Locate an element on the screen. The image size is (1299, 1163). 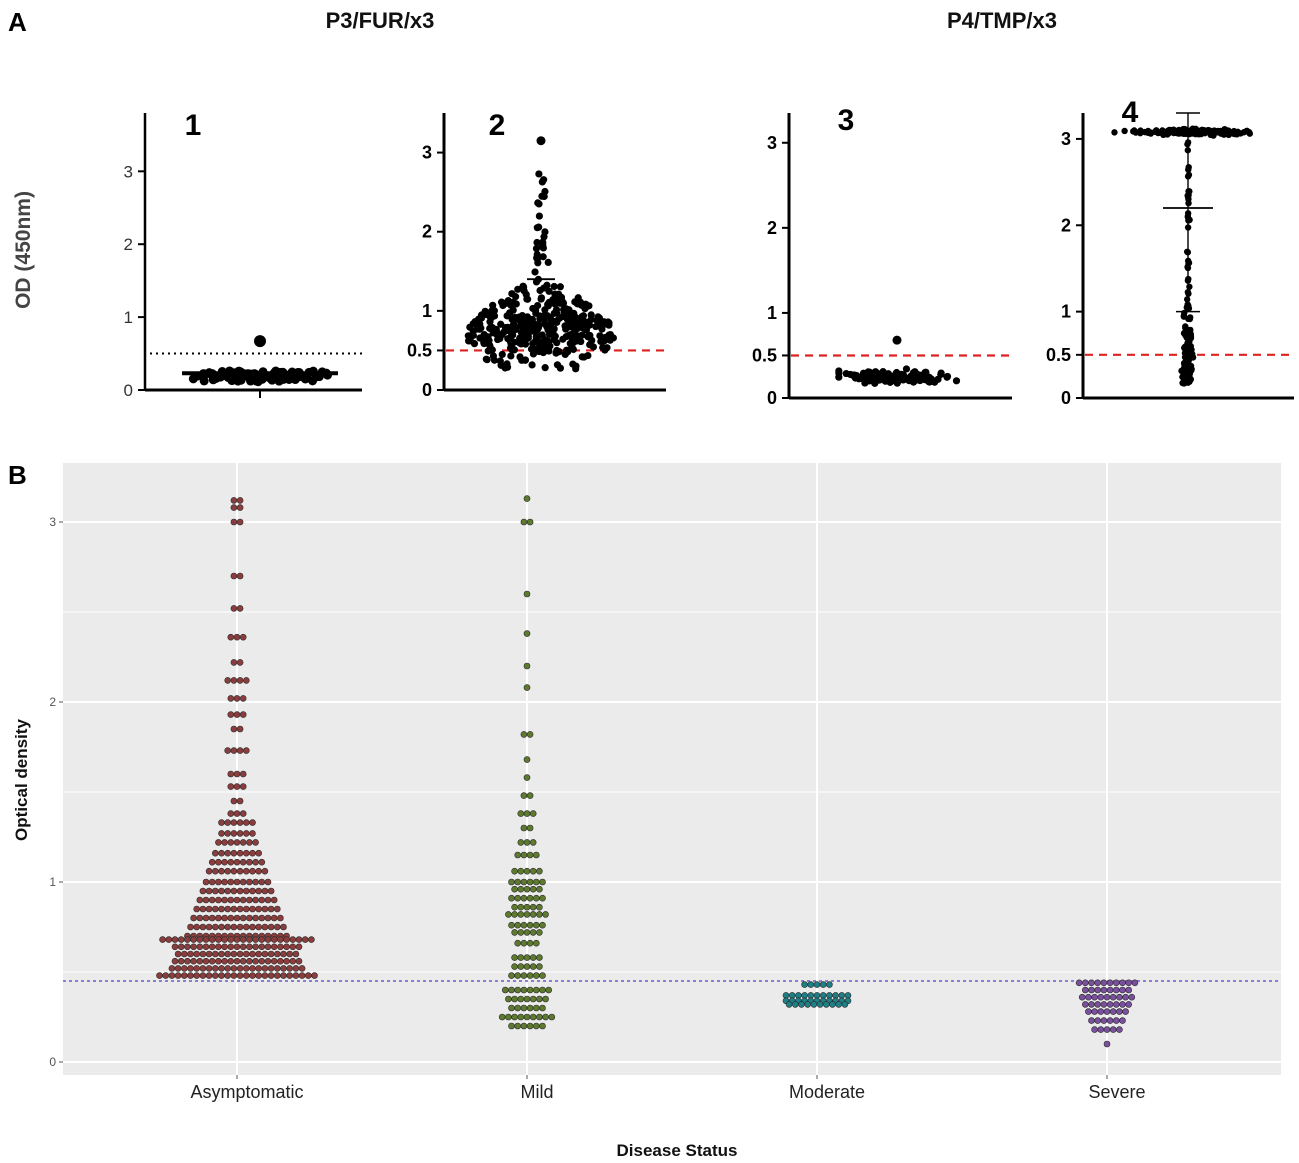
y-tick-label: 0 is located at coordinates (1066, 398).